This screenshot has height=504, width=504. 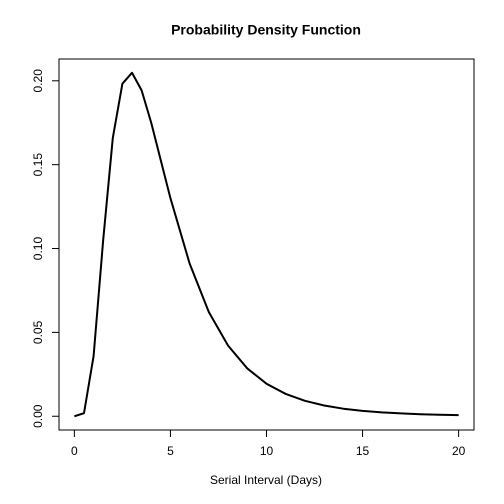 What do you see at coordinates (267, 451) in the screenshot?
I see `x-tick-label: 10` at bounding box center [267, 451].